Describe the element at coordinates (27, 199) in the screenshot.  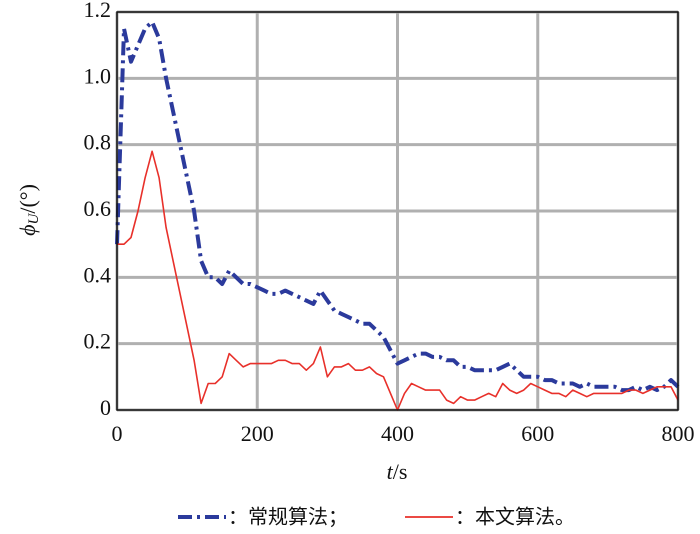
I see `y-label-unit: /(°)` at that location.